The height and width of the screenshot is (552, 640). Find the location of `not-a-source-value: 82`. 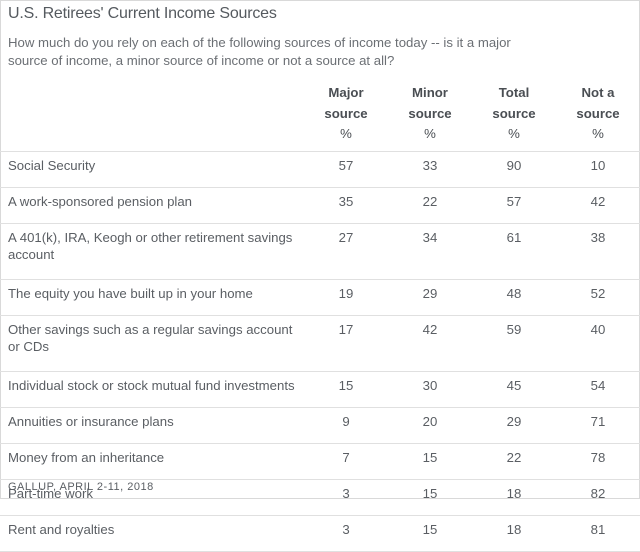

not-a-source-value: 82 is located at coordinates (598, 497).